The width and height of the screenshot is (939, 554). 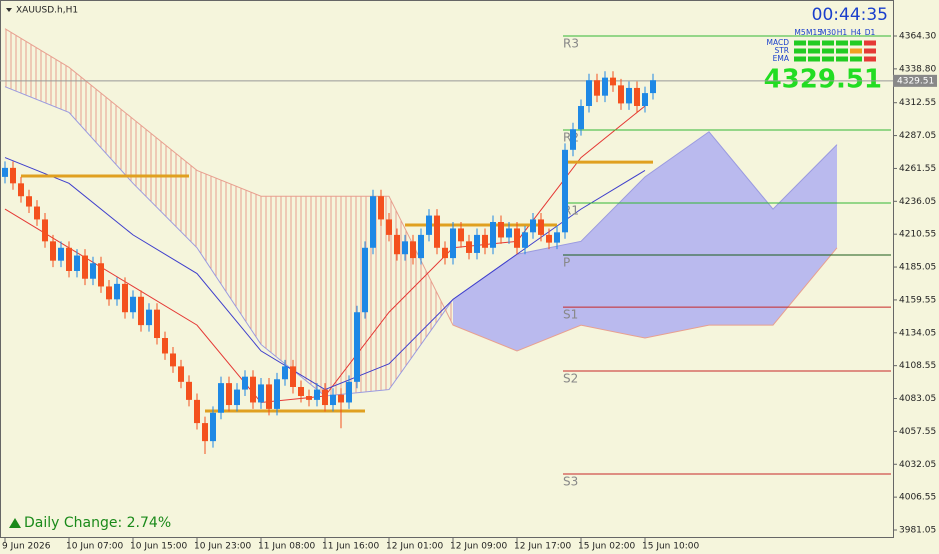 I want to click on y-tick-label: 4364.30, so click(x=917, y=37).